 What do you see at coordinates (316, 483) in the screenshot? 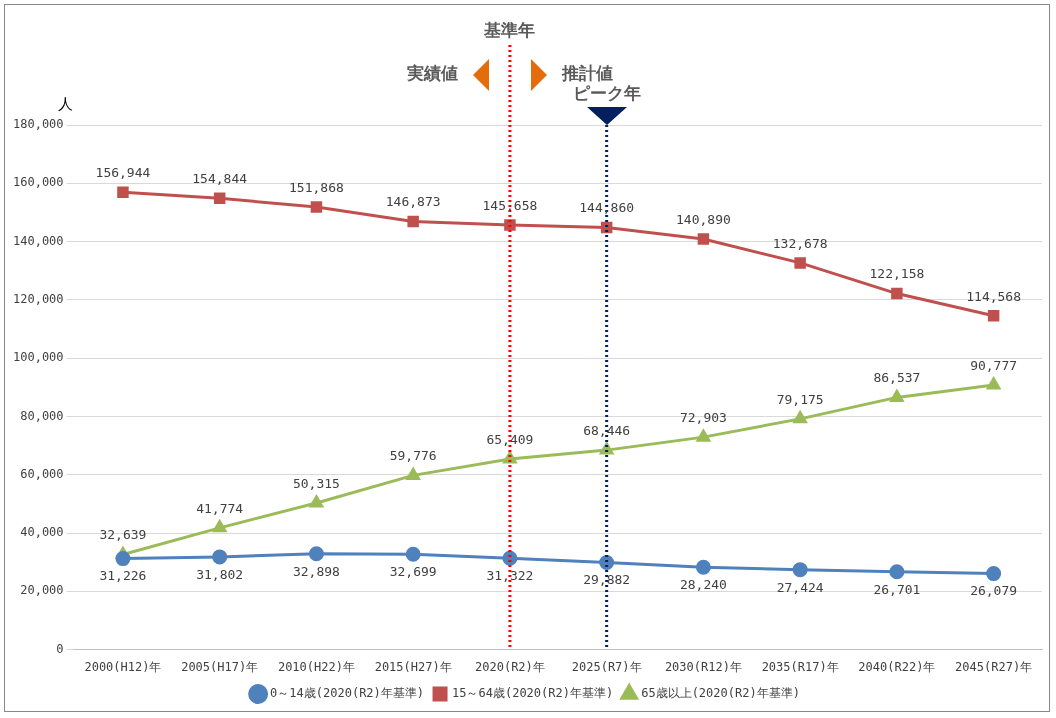
I see `data-label: 50,315` at bounding box center [316, 483].